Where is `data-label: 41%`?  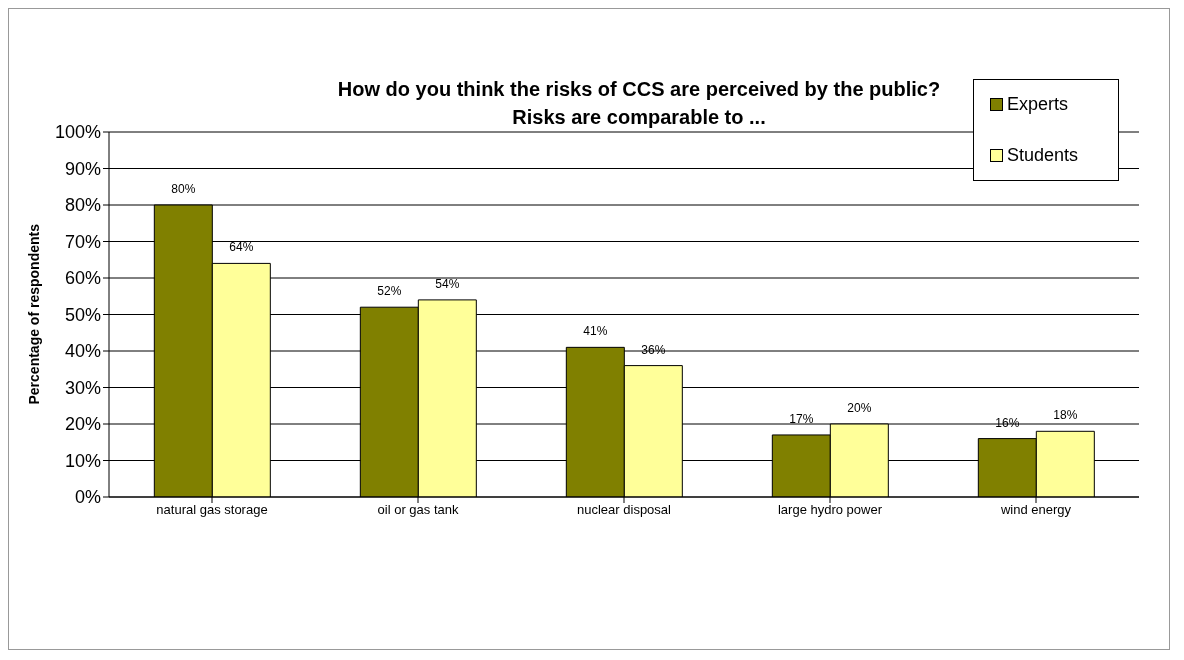
data-label: 41% is located at coordinates (595, 331).